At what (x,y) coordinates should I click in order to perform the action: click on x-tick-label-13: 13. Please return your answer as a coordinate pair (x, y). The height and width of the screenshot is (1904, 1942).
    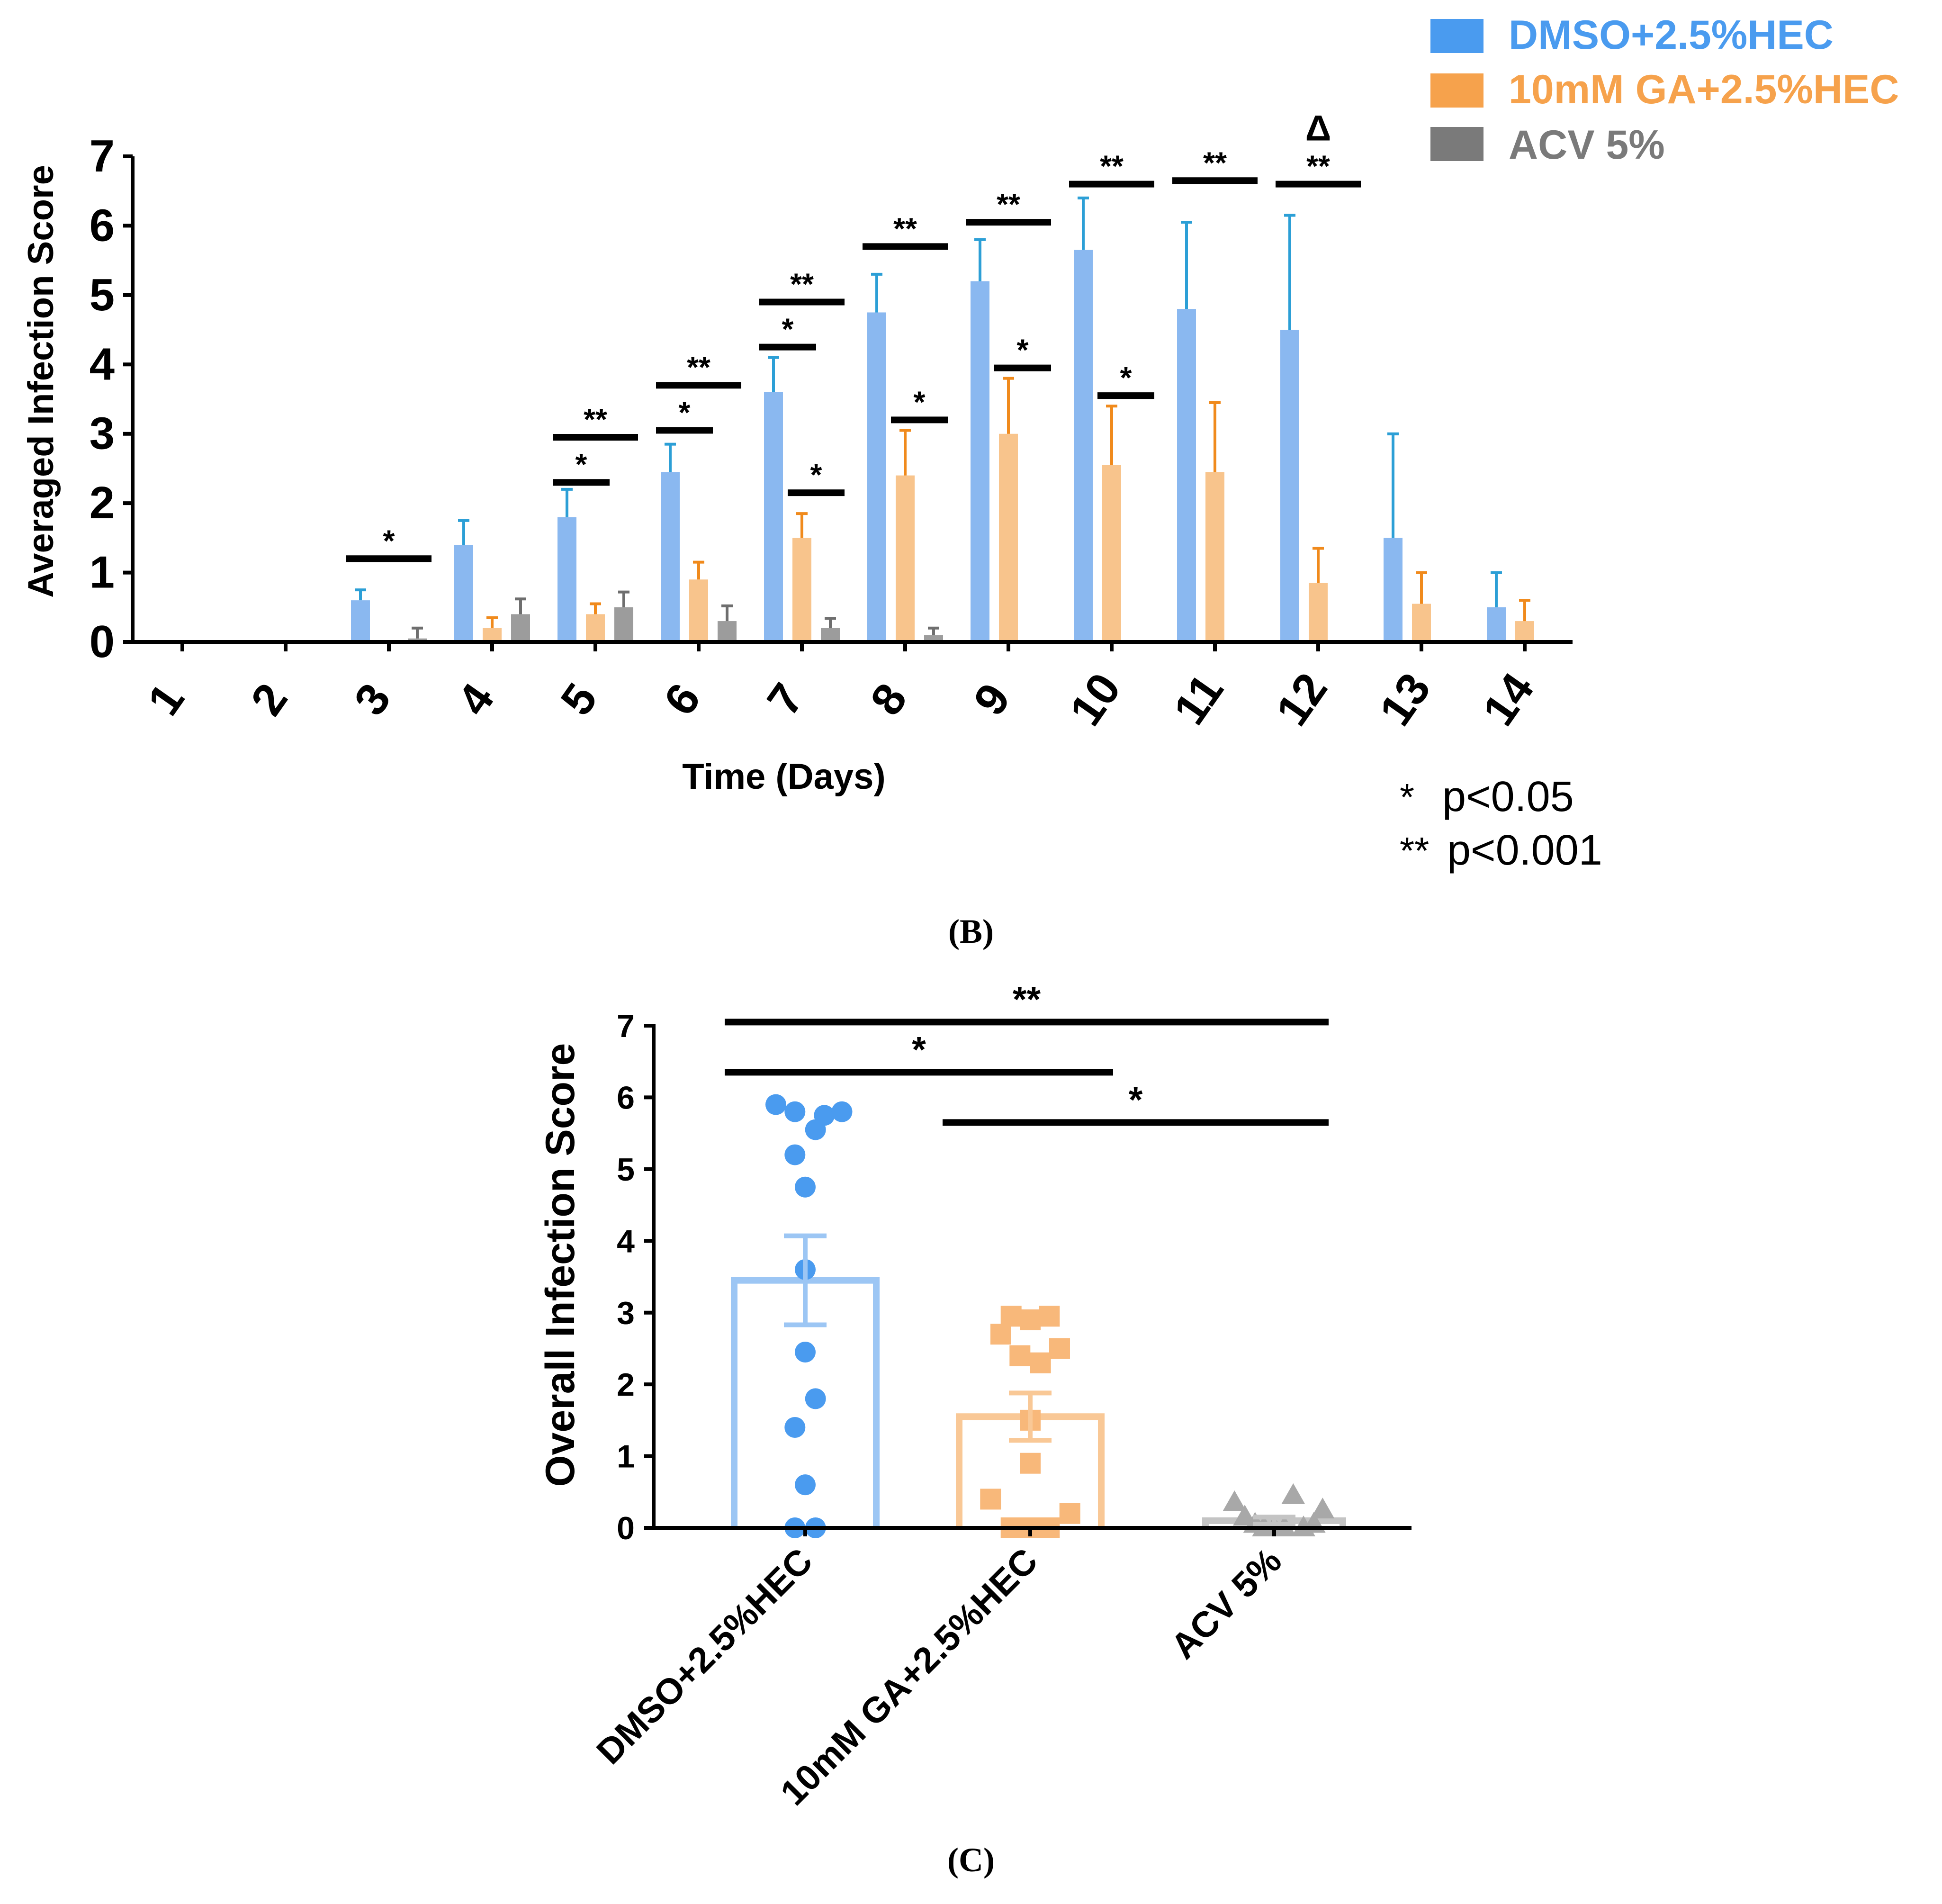
    Looking at the image, I should click on (1405, 699).